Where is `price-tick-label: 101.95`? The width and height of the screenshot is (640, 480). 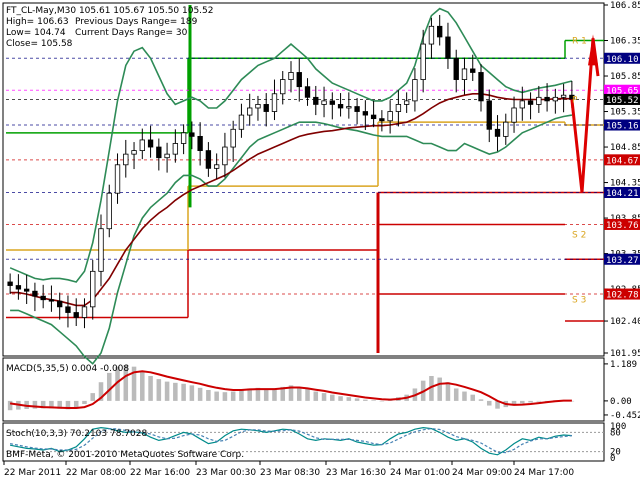
price-tick-label: 101.95 is located at coordinates (625, 354).